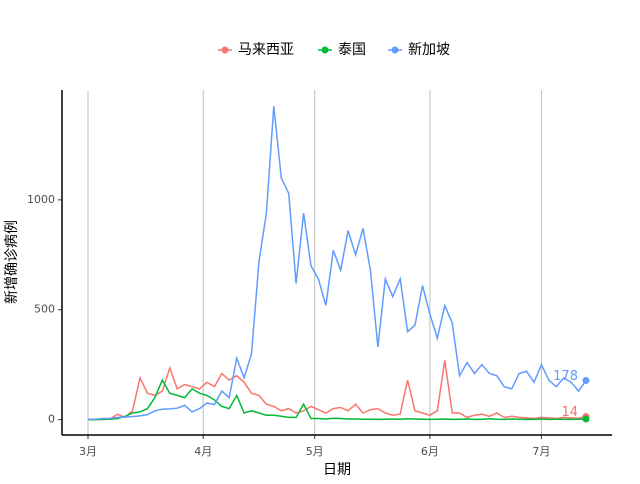  I want to click on legend-label: 新加坡, so click(429, 50).